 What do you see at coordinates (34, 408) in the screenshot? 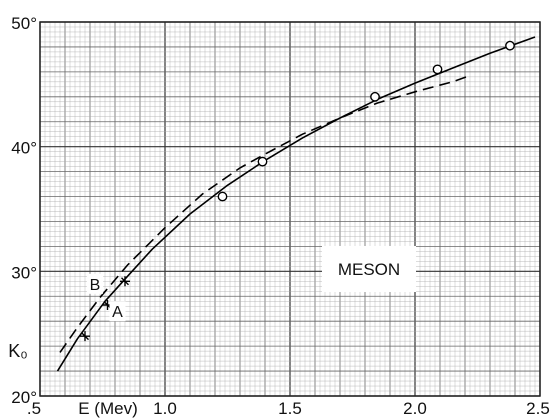
I see `x-tick-label: .5` at bounding box center [34, 408].